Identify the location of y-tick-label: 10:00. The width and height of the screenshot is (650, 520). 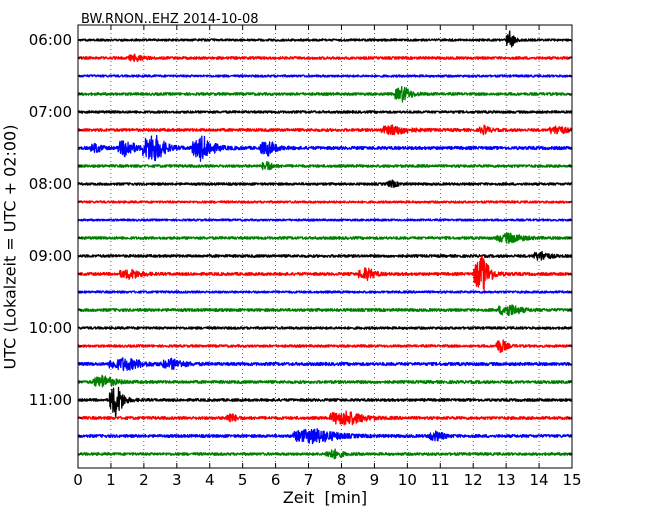
(50, 328).